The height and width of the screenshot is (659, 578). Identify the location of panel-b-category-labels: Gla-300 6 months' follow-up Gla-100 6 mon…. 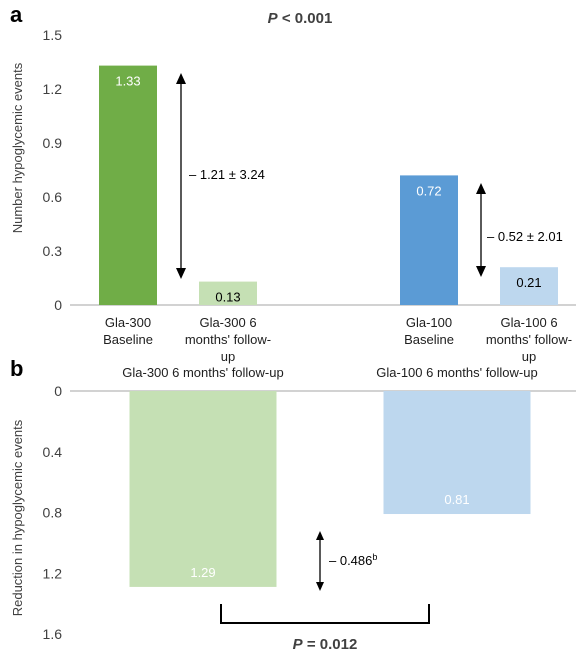
(329, 372).